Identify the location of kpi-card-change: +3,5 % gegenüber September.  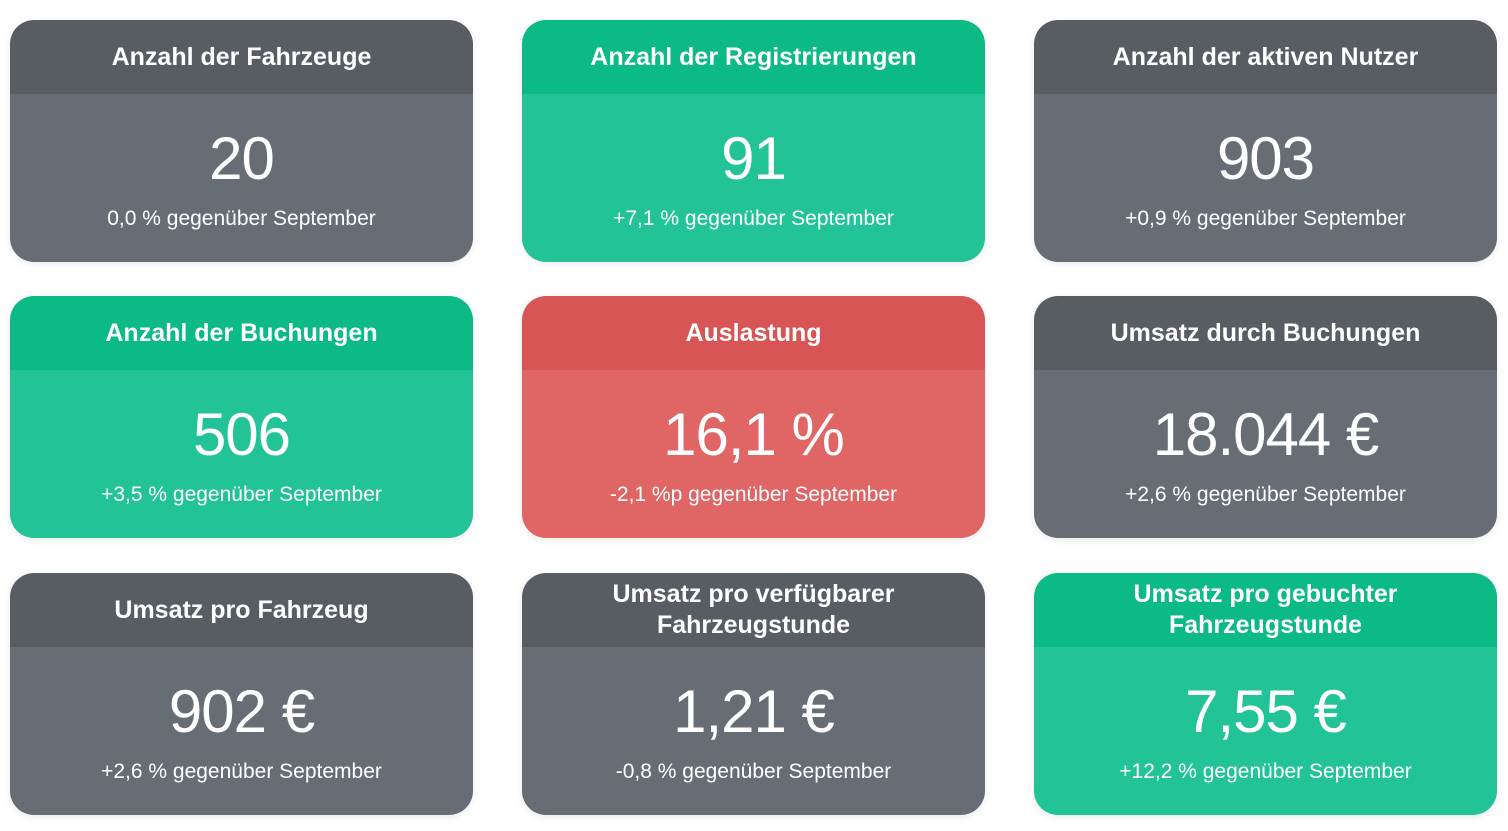
(241, 494).